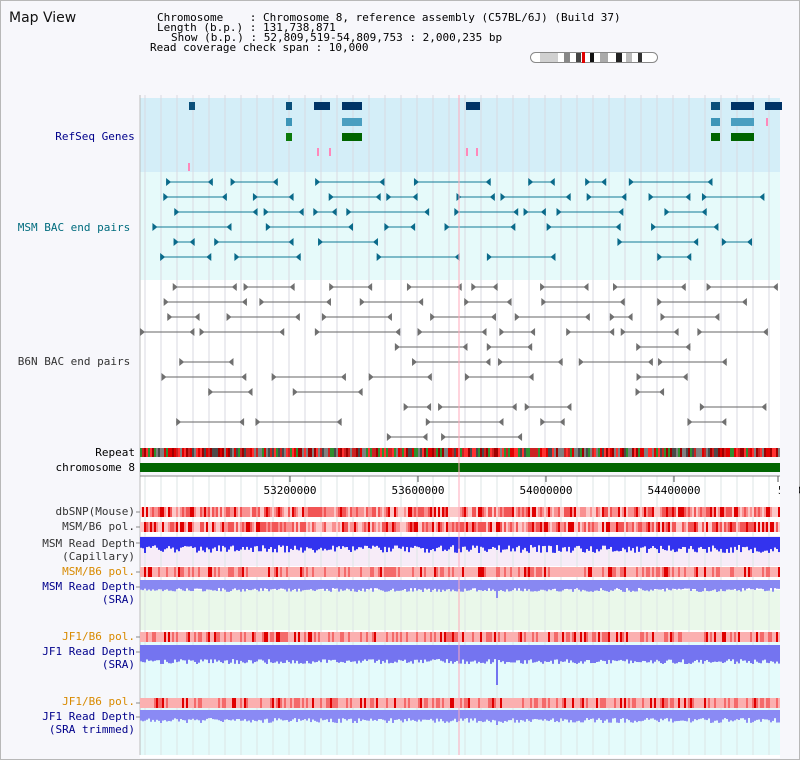 This screenshot has width=800, height=760. What do you see at coordinates (485, 136) in the screenshot?
I see `refseq-genes-track` at bounding box center [485, 136].